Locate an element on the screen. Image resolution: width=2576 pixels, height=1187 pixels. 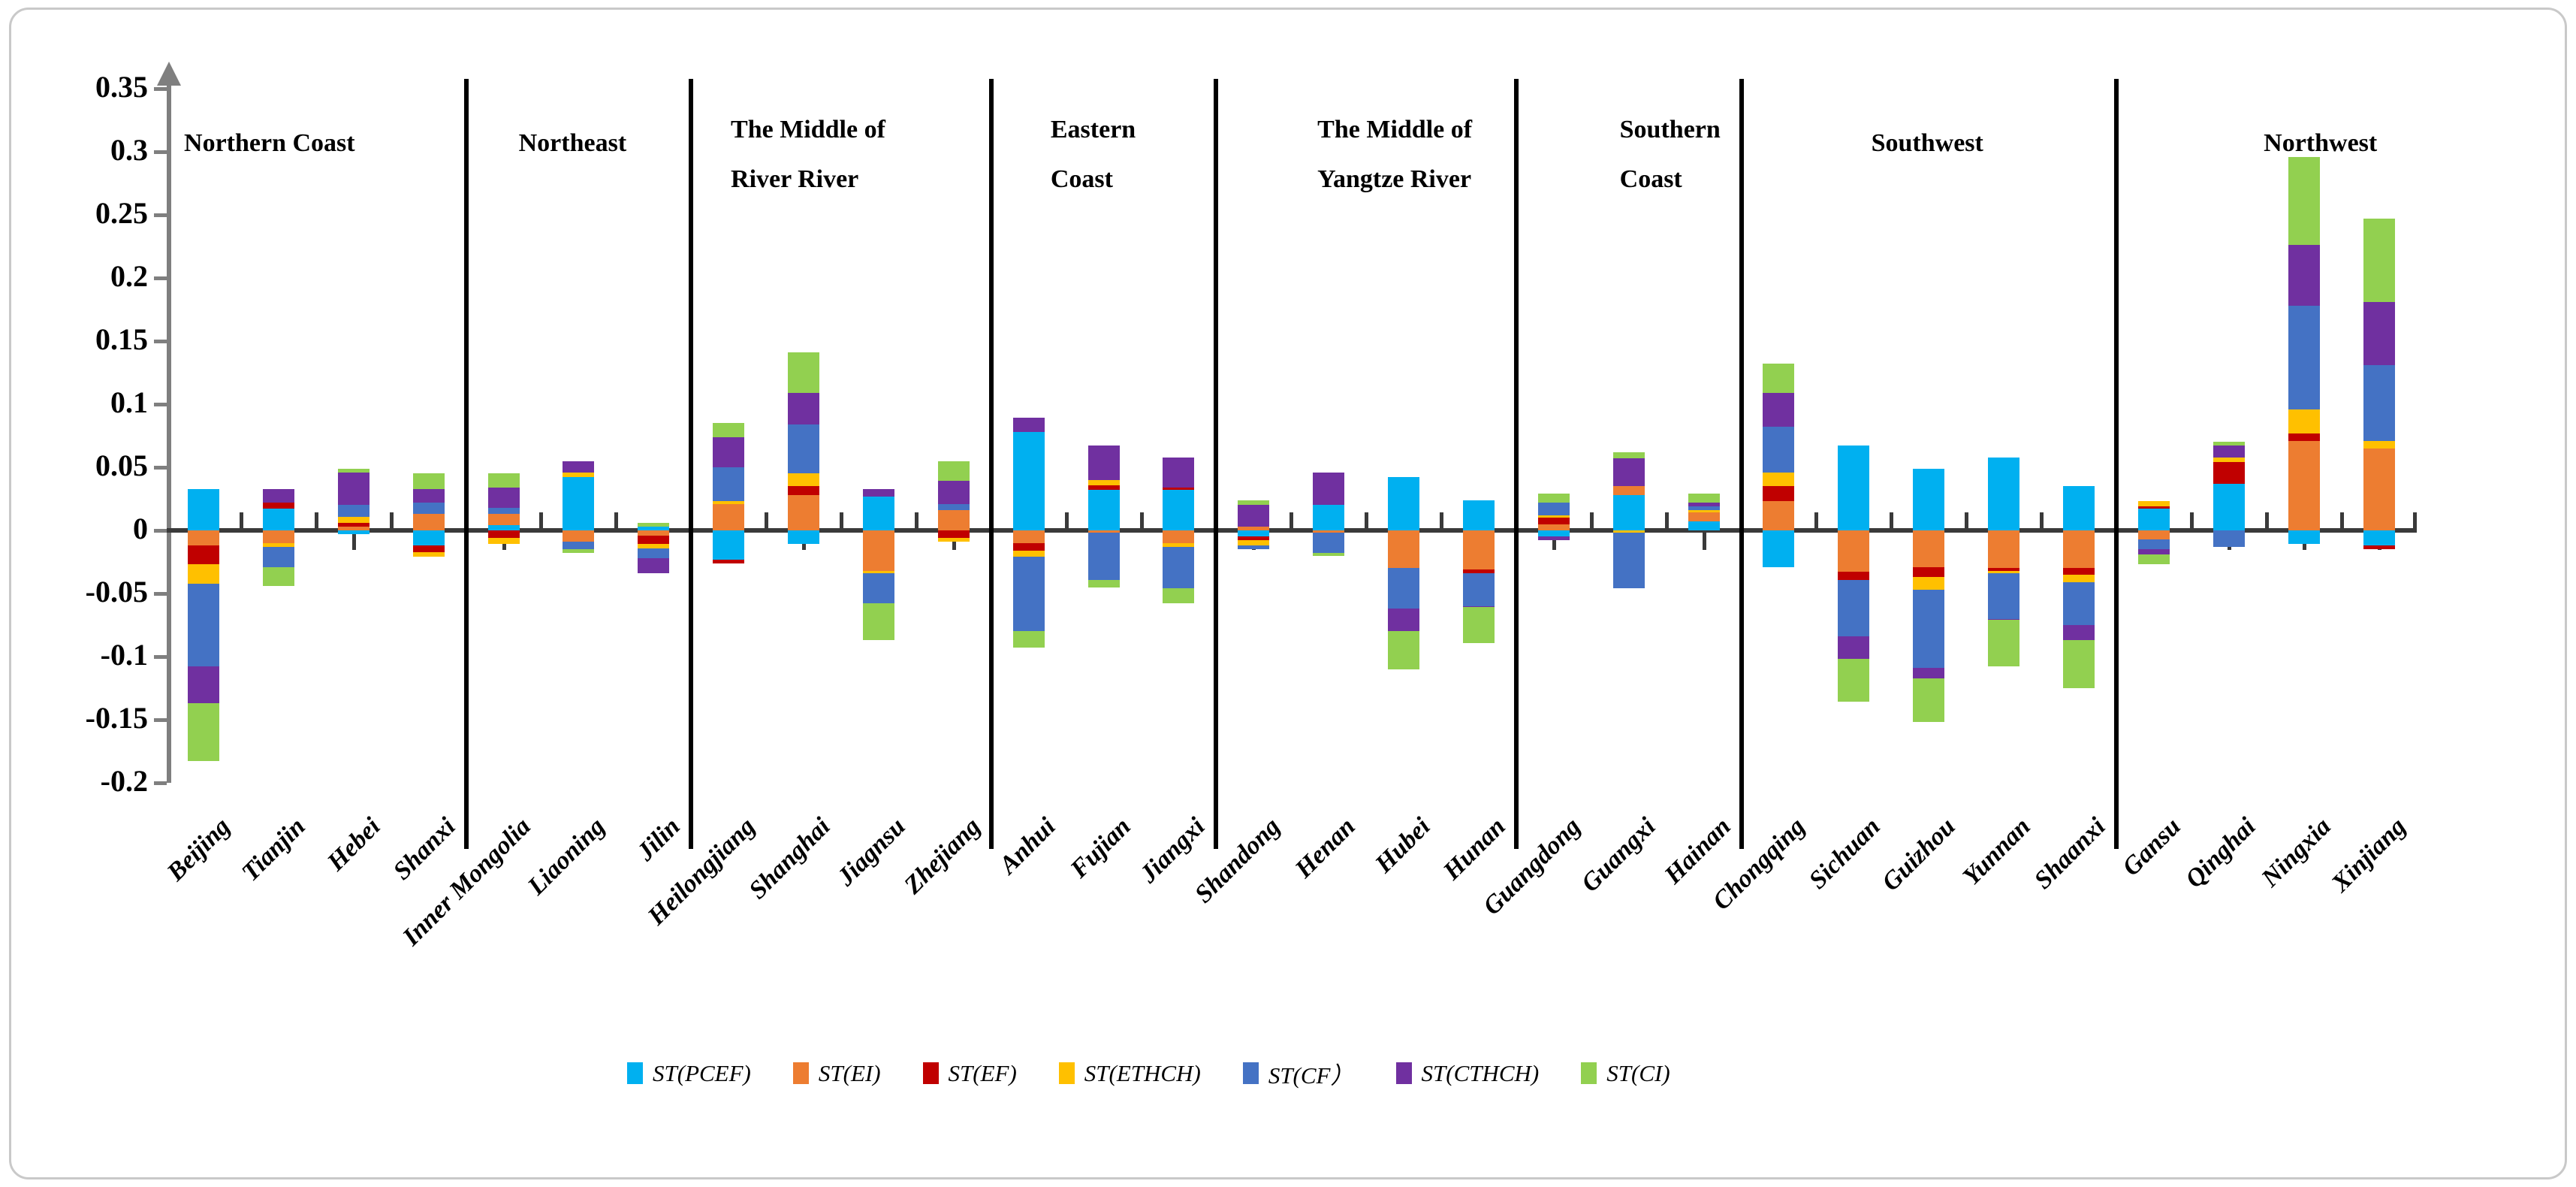
region-label-line: Southwest is located at coordinates (1927, 143).